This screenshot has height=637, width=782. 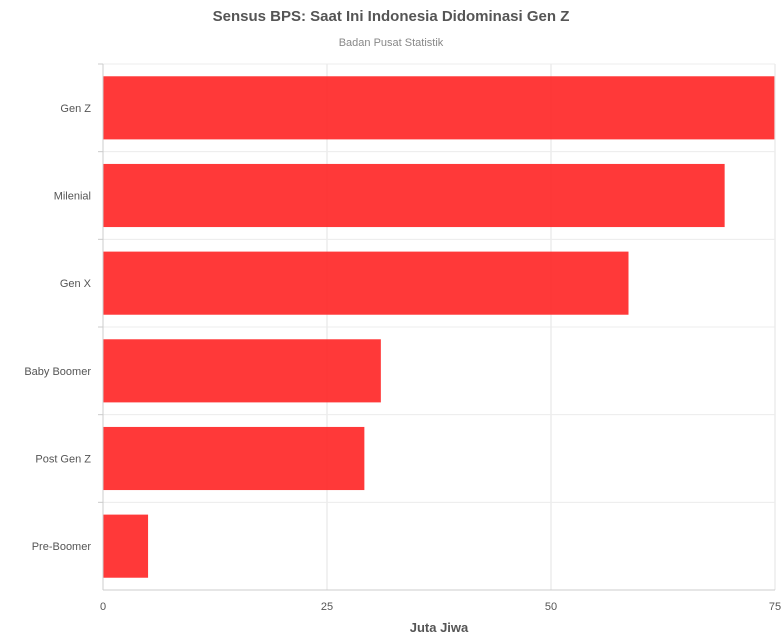 What do you see at coordinates (551, 607) in the screenshot?
I see `x-tick-label-2: 50` at bounding box center [551, 607].